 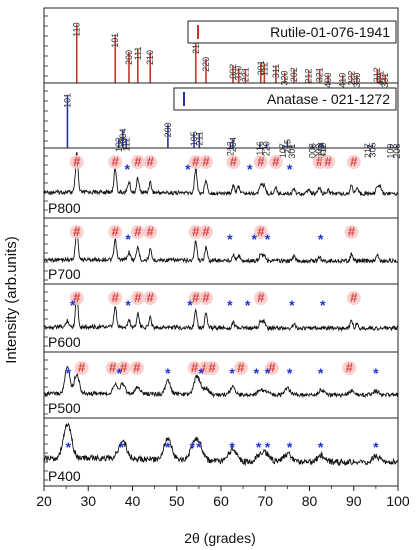 I want to click on reference-legend-box, so click(x=292, y=32).